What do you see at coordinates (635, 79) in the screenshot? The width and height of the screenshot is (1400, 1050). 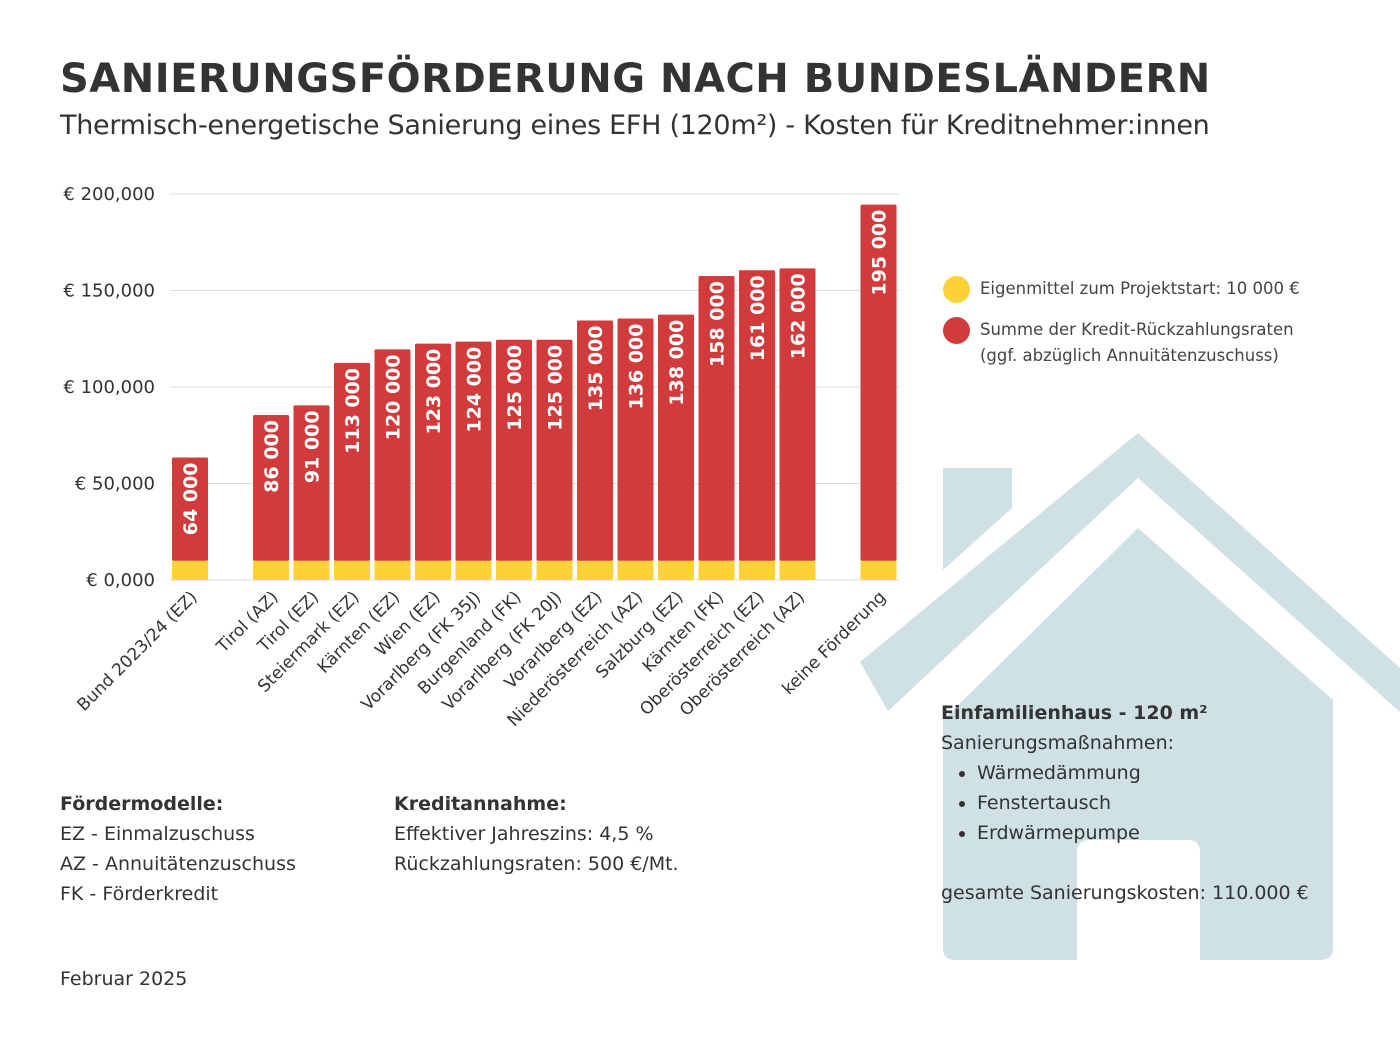 I see `chart-title: SANIERUNGSFÖRDERUNG NACH BUNDESLÄNDERN` at bounding box center [635, 79].